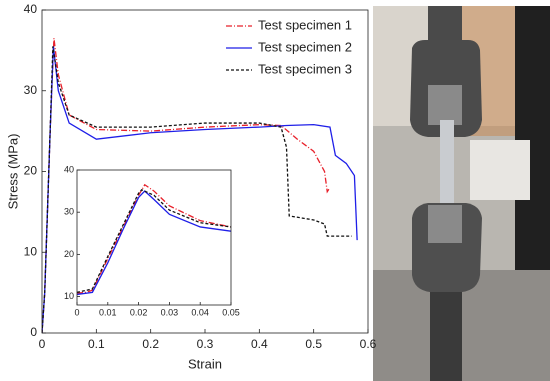  I want to click on y-axis-label: Stress (MPa), so click(12, 172).